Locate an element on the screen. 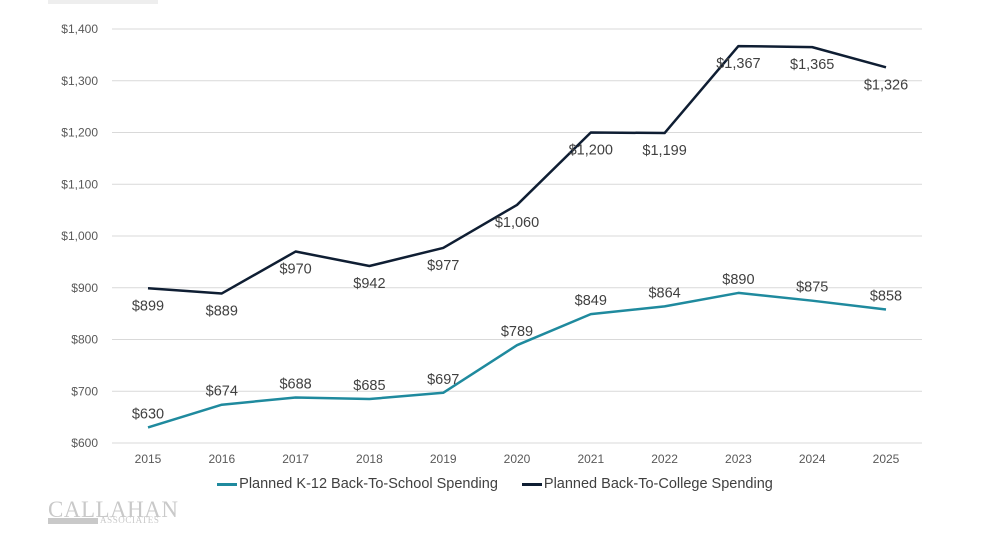 This screenshot has height=542, width=1000. college-data-label: $970 is located at coordinates (295, 270).